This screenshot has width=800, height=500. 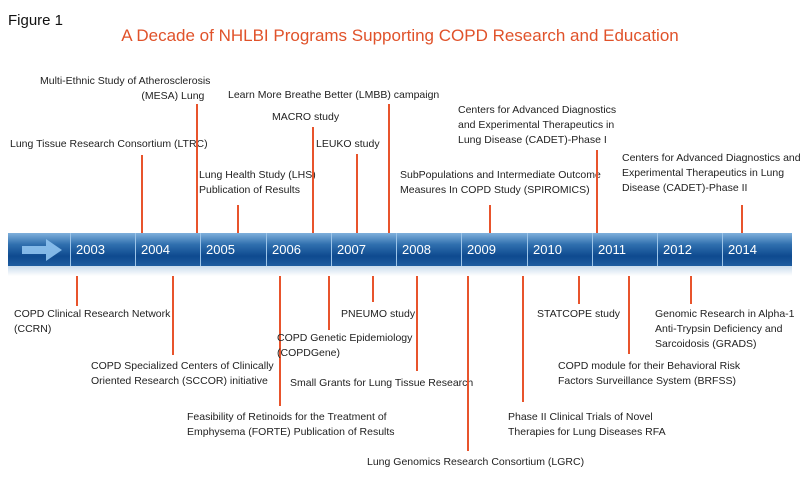 I want to click on connector-copdgene, so click(x=329, y=303).